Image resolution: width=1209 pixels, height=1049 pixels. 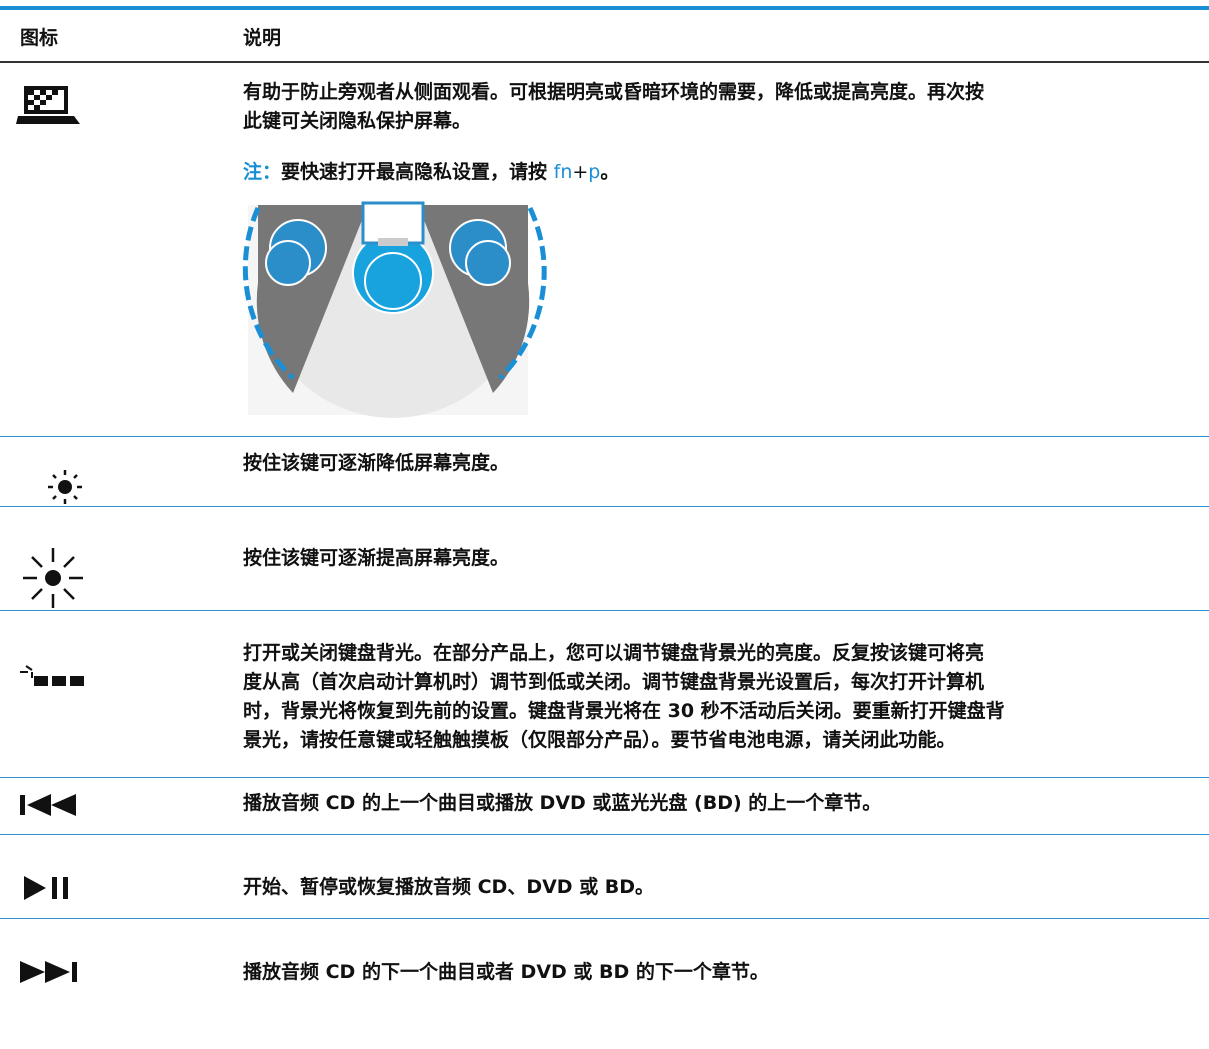 I want to click on key: p, so click(x=594, y=172).